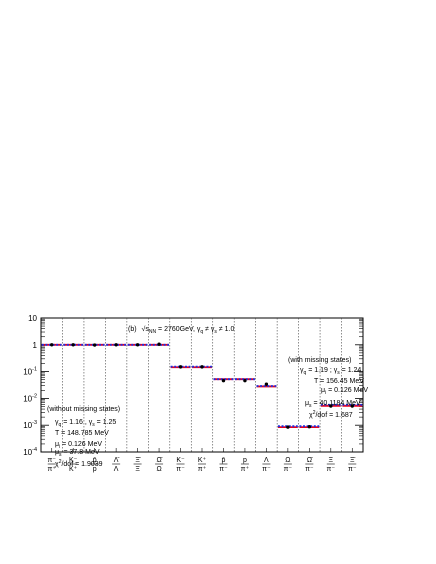 The height and width of the screenshot is (564, 436). I want to click on x-tick-label-denominator: p, so click(95, 469).